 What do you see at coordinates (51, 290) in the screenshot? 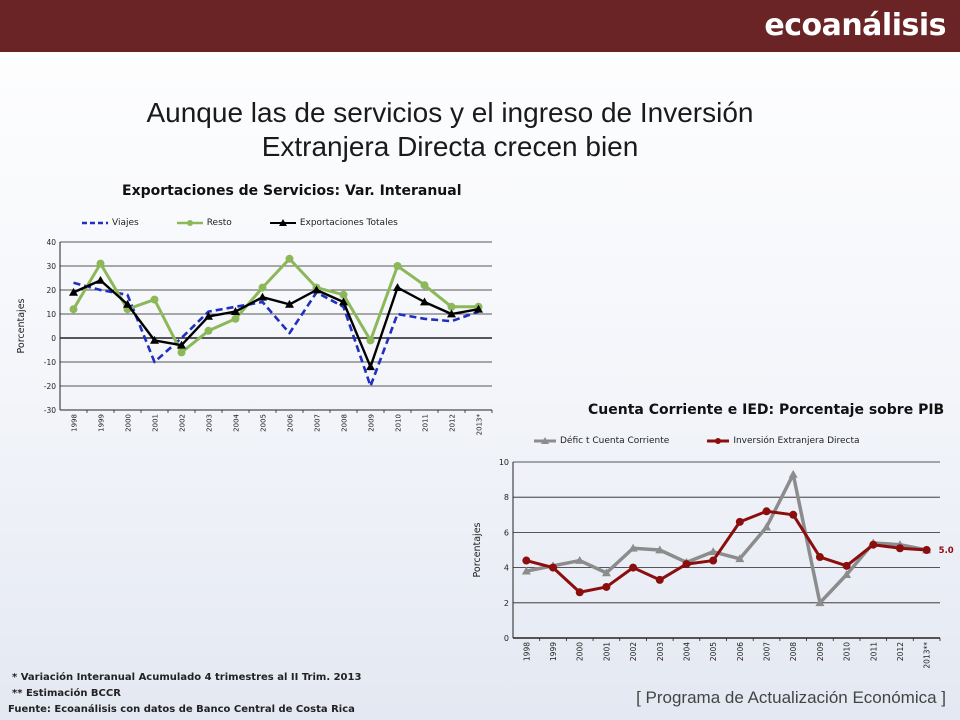
I see `y-tick-label: 20` at bounding box center [51, 290].